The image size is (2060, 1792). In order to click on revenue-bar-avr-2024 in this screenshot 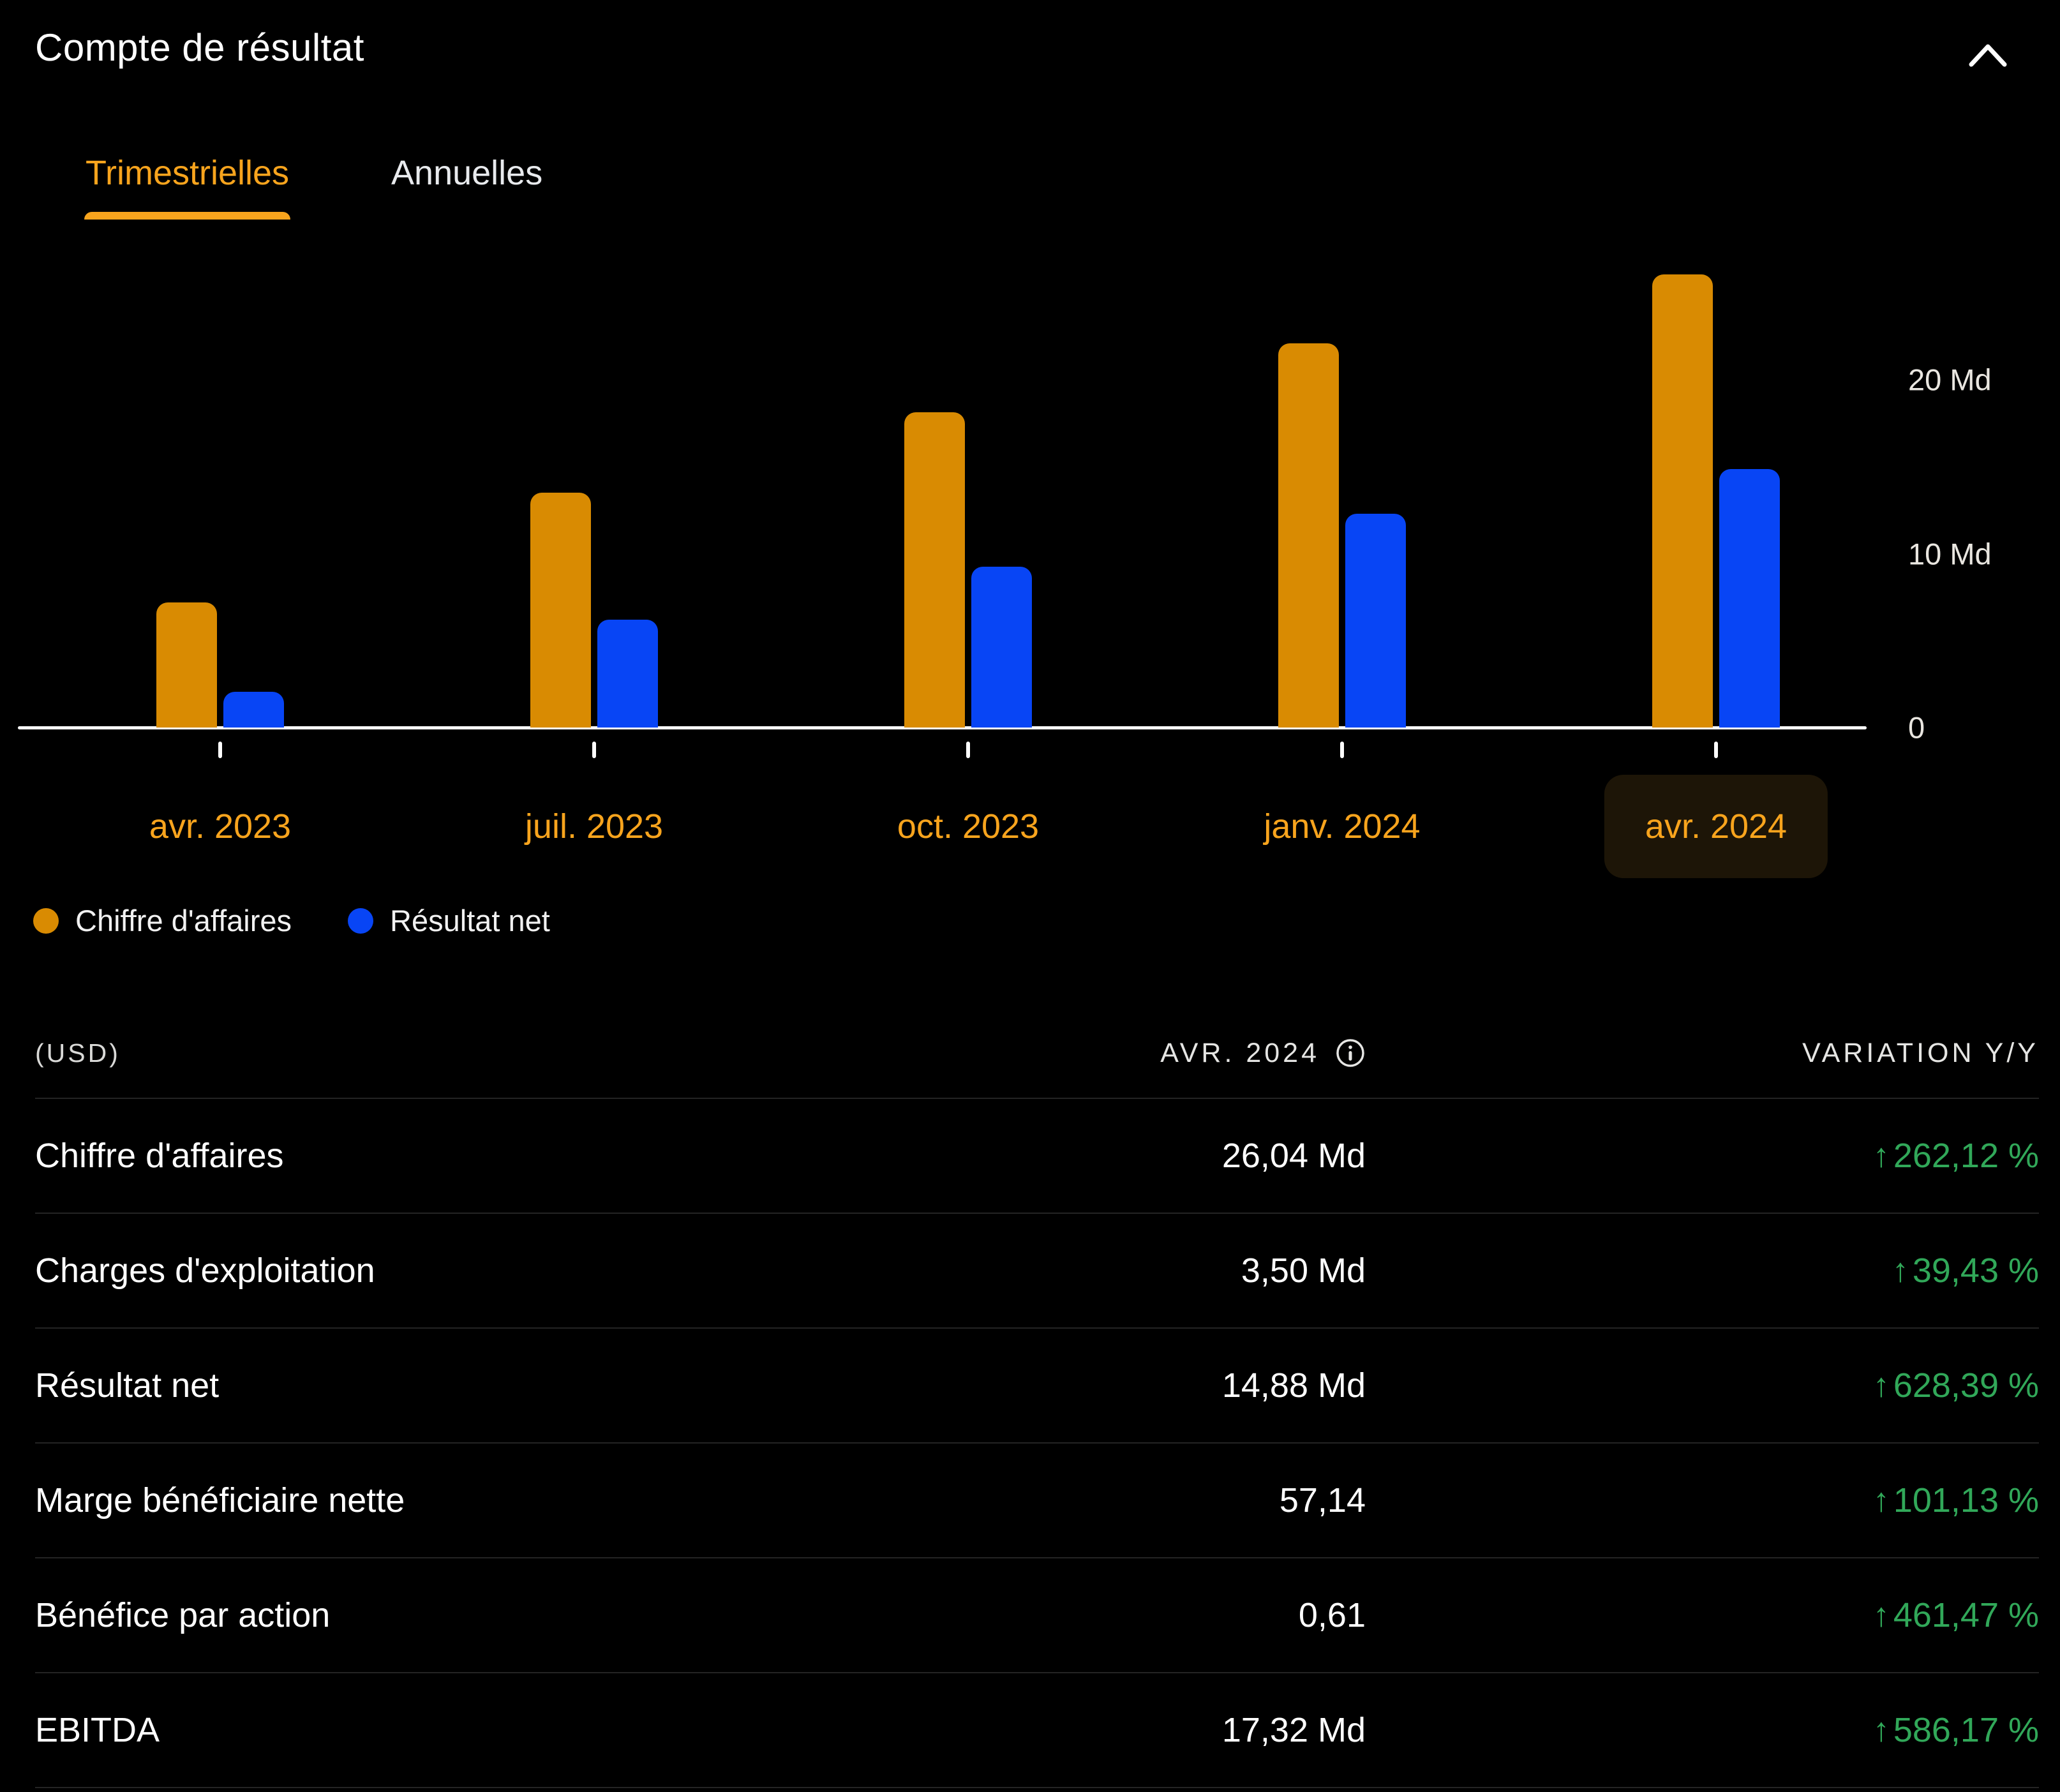, I will do `click(1682, 501)`.